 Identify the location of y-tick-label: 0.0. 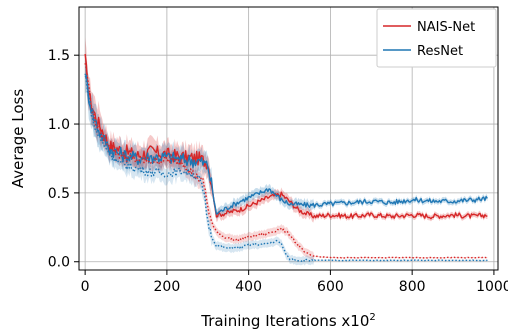
(59, 263).